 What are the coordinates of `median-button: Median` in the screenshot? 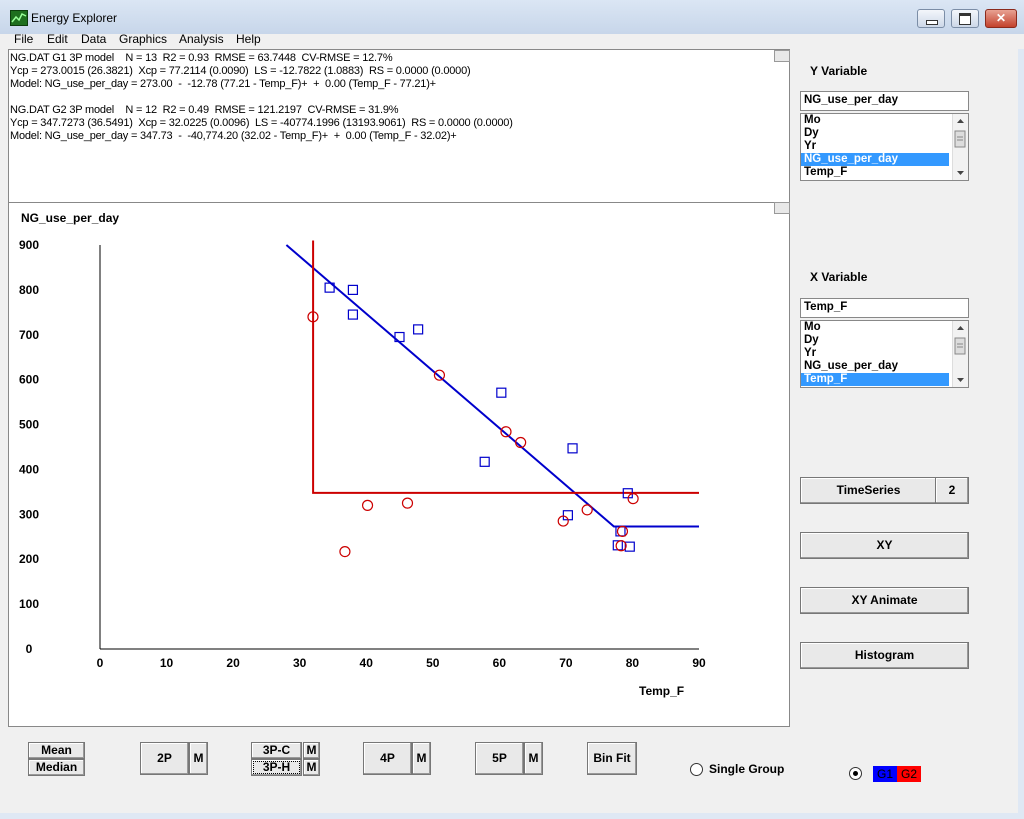 It's located at (56, 767).